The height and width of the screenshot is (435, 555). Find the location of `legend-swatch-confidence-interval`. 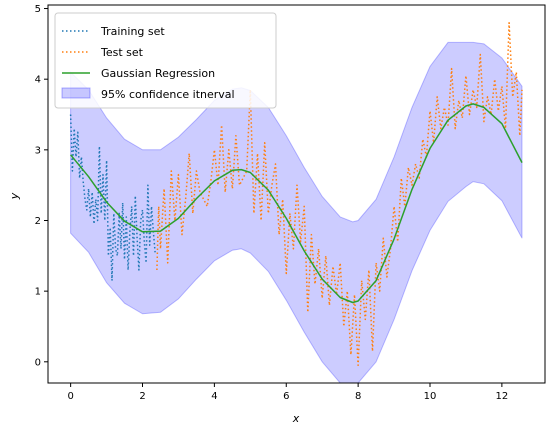

legend-swatch-confidence-interval is located at coordinates (76, 93).